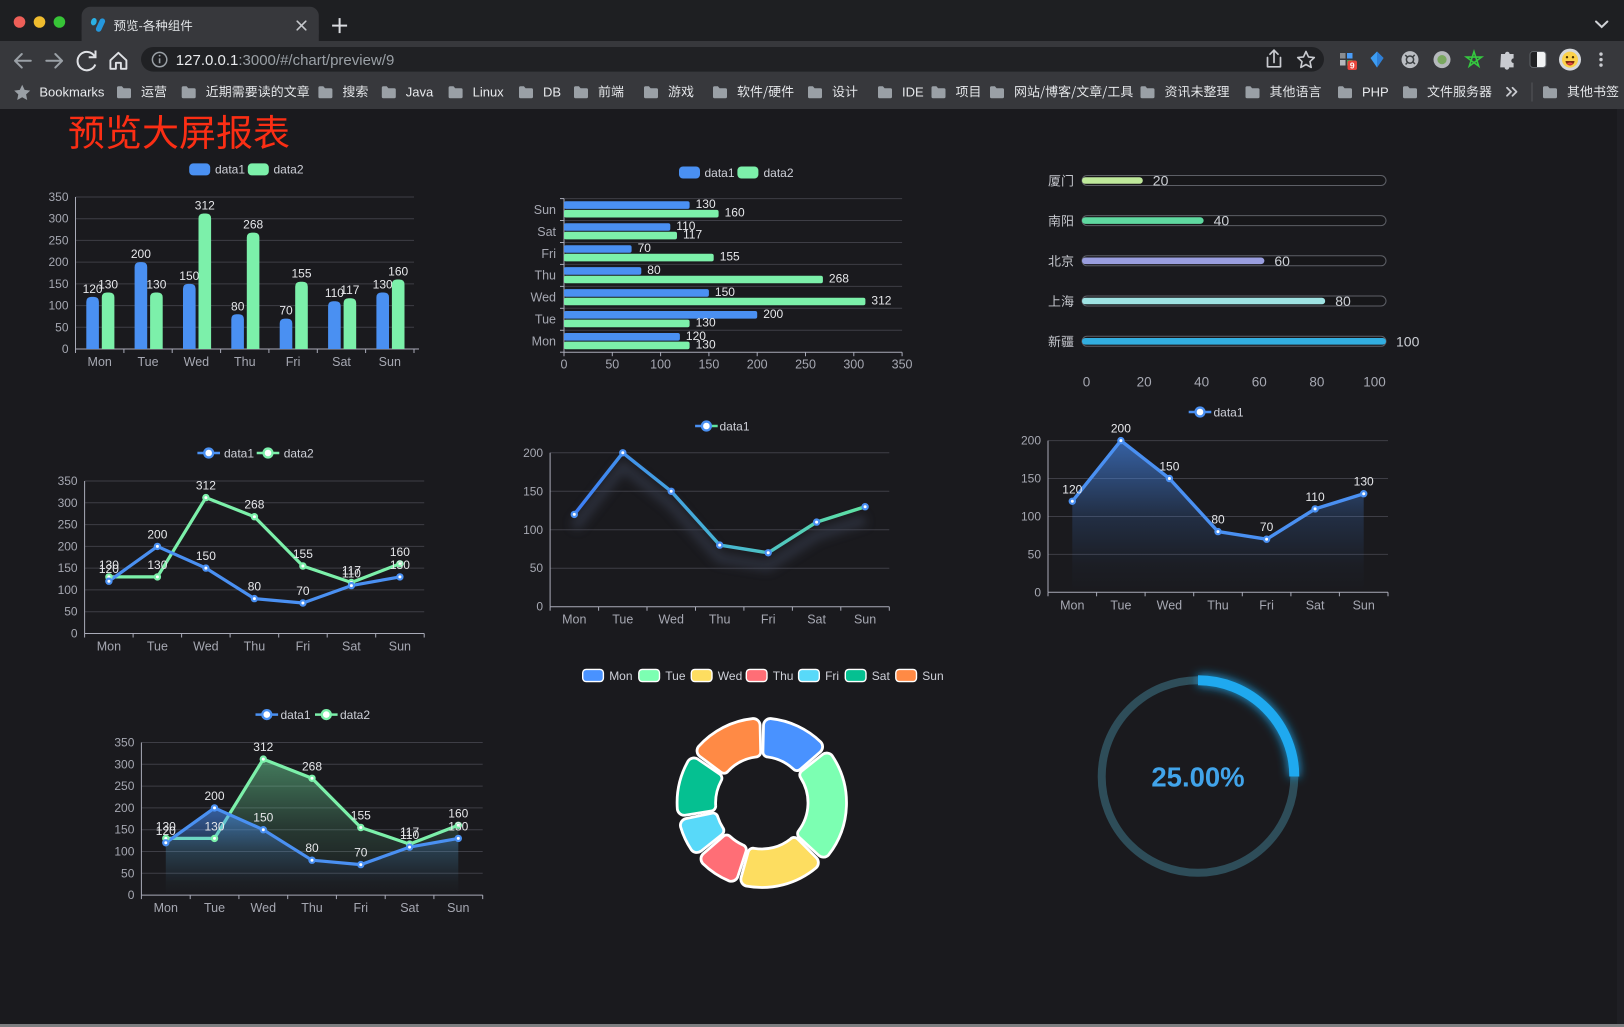  Describe the element at coordinates (1197, 777) in the screenshot. I see `svg-text: 25.00%` at that location.